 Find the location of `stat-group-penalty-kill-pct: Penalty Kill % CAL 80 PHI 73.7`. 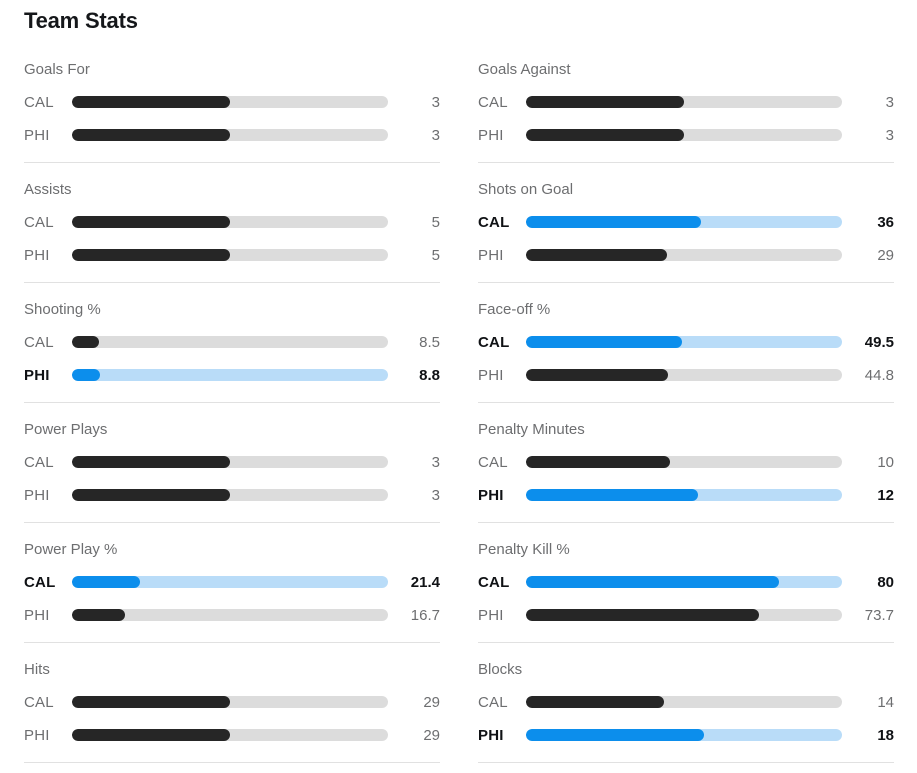

stat-group-penalty-kill-pct: Penalty Kill % CAL 80 PHI 73.7 is located at coordinates (686, 583).